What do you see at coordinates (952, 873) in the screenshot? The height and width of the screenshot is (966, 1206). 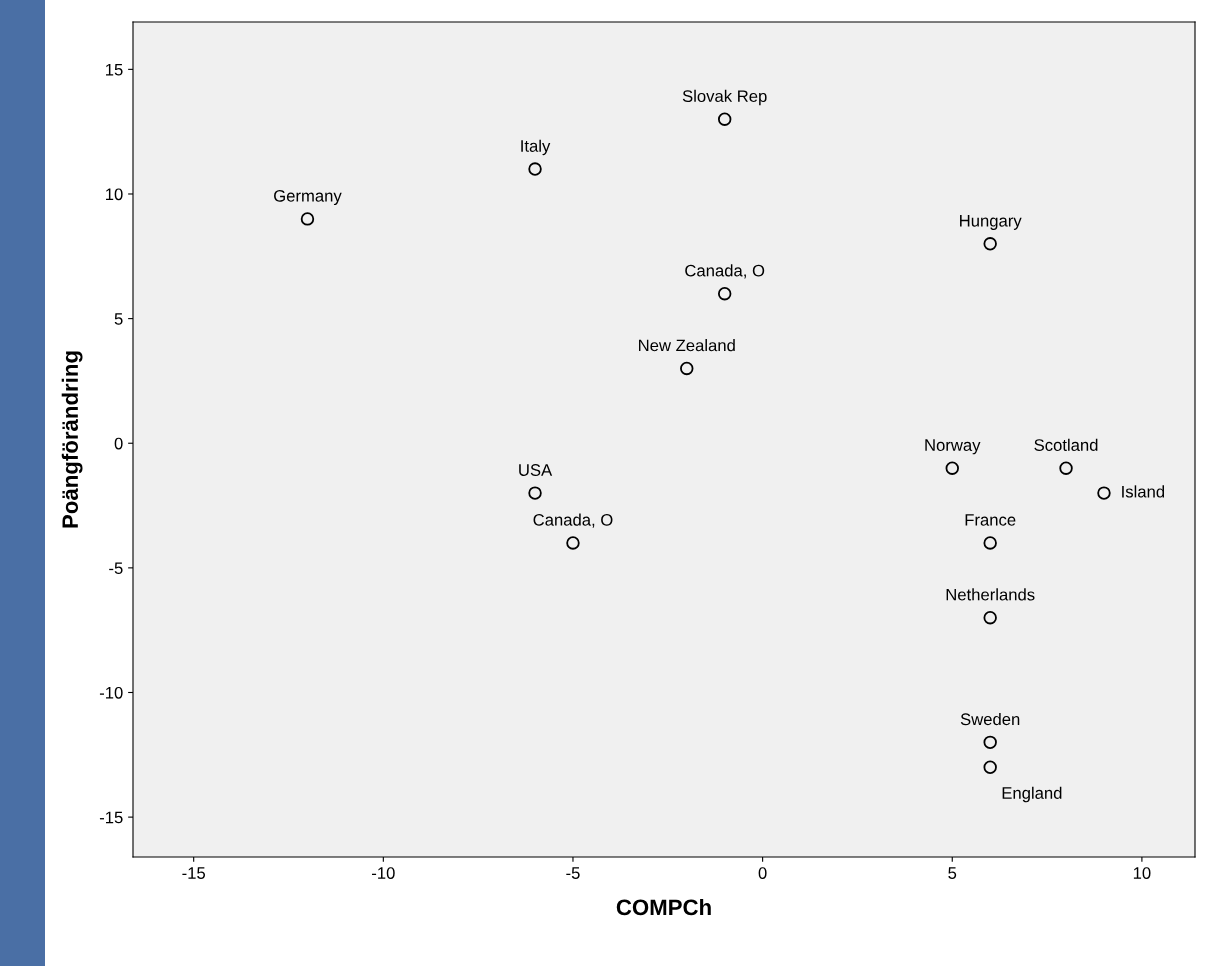 I see `x-tick-label: 5` at bounding box center [952, 873].